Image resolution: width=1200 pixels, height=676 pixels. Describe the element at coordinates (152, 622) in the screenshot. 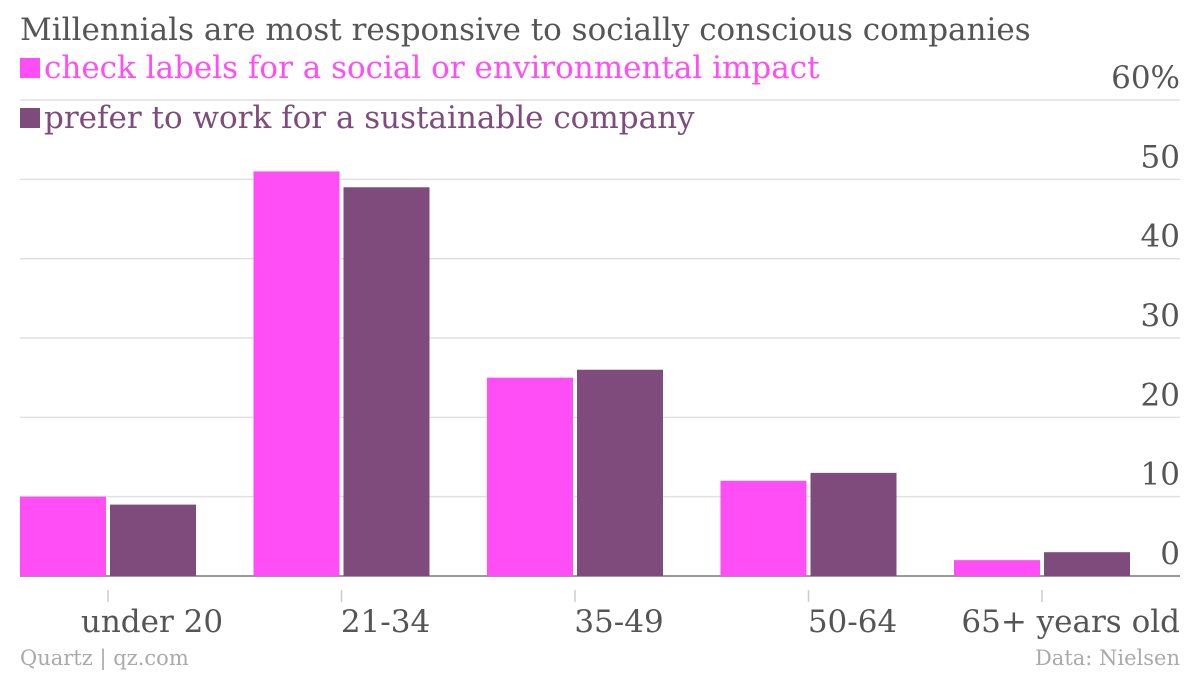

I see `x-category-label: under 20` at that location.